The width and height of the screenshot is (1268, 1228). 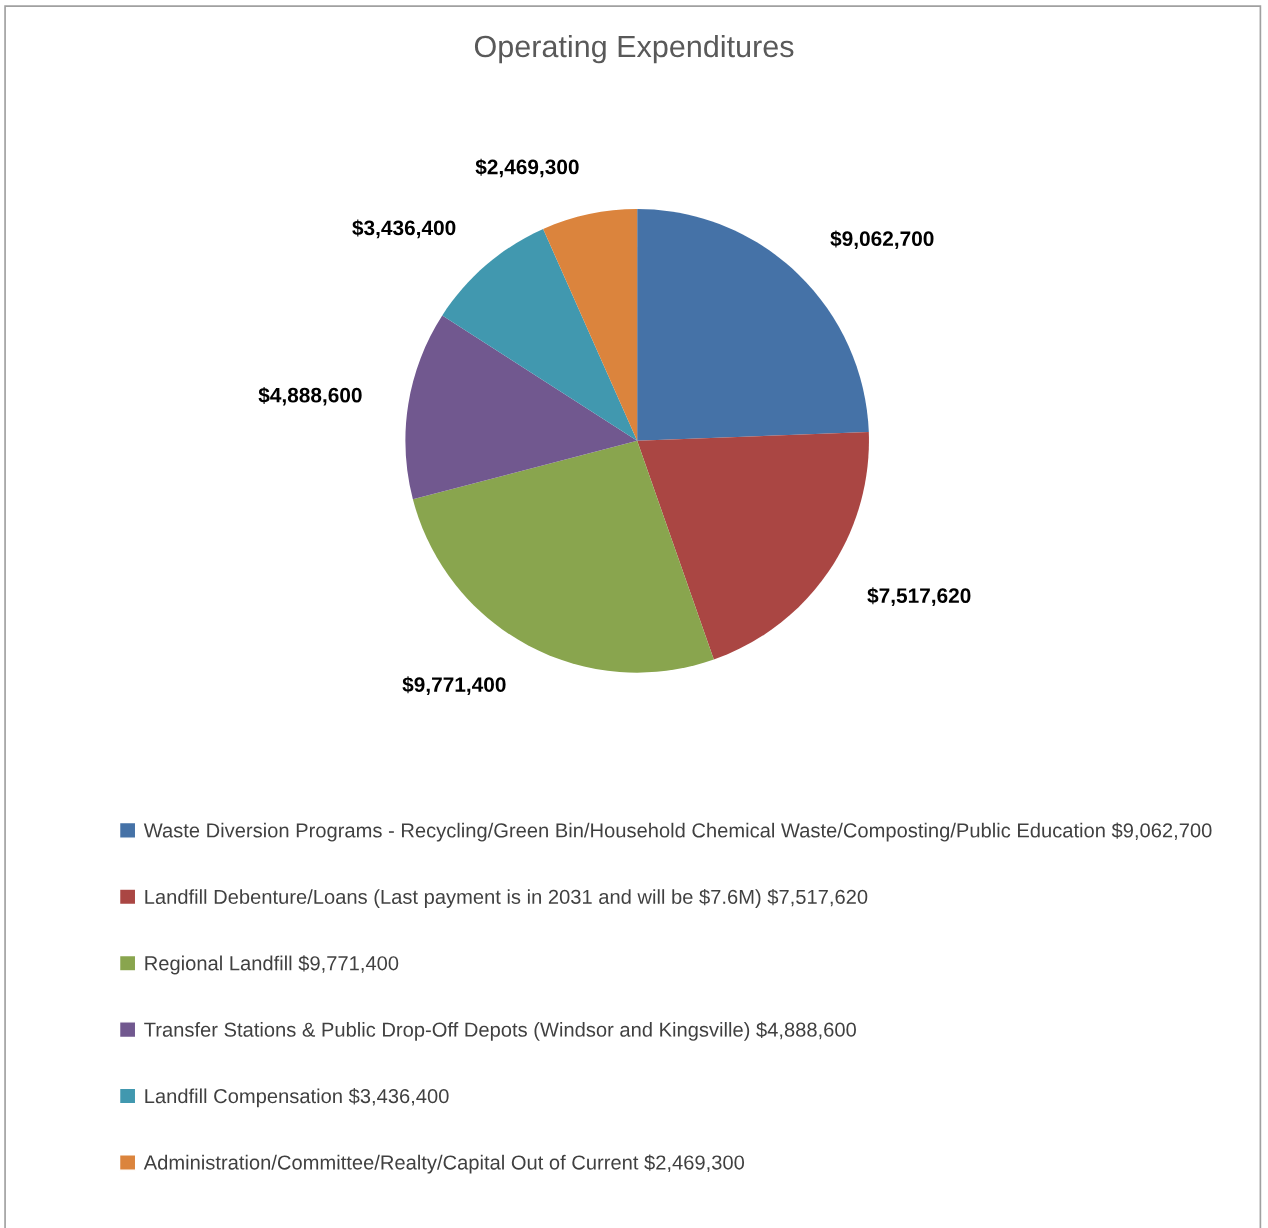 I want to click on legend-label: Administration/Committee/Realty/Capital Out of Current $2,469,300, so click(x=444, y=1164).